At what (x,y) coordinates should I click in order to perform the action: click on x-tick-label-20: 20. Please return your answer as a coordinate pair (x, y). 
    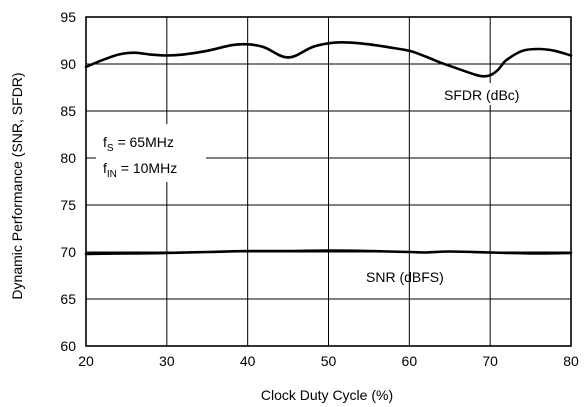
    Looking at the image, I should click on (86, 361).